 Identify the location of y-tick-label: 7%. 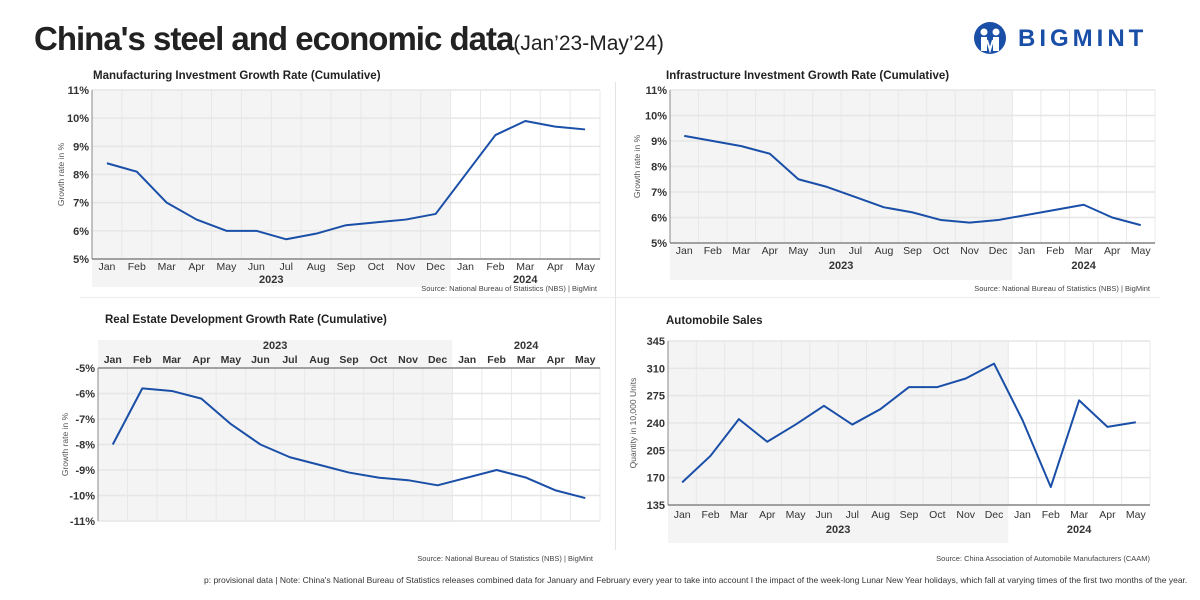
(659, 193).